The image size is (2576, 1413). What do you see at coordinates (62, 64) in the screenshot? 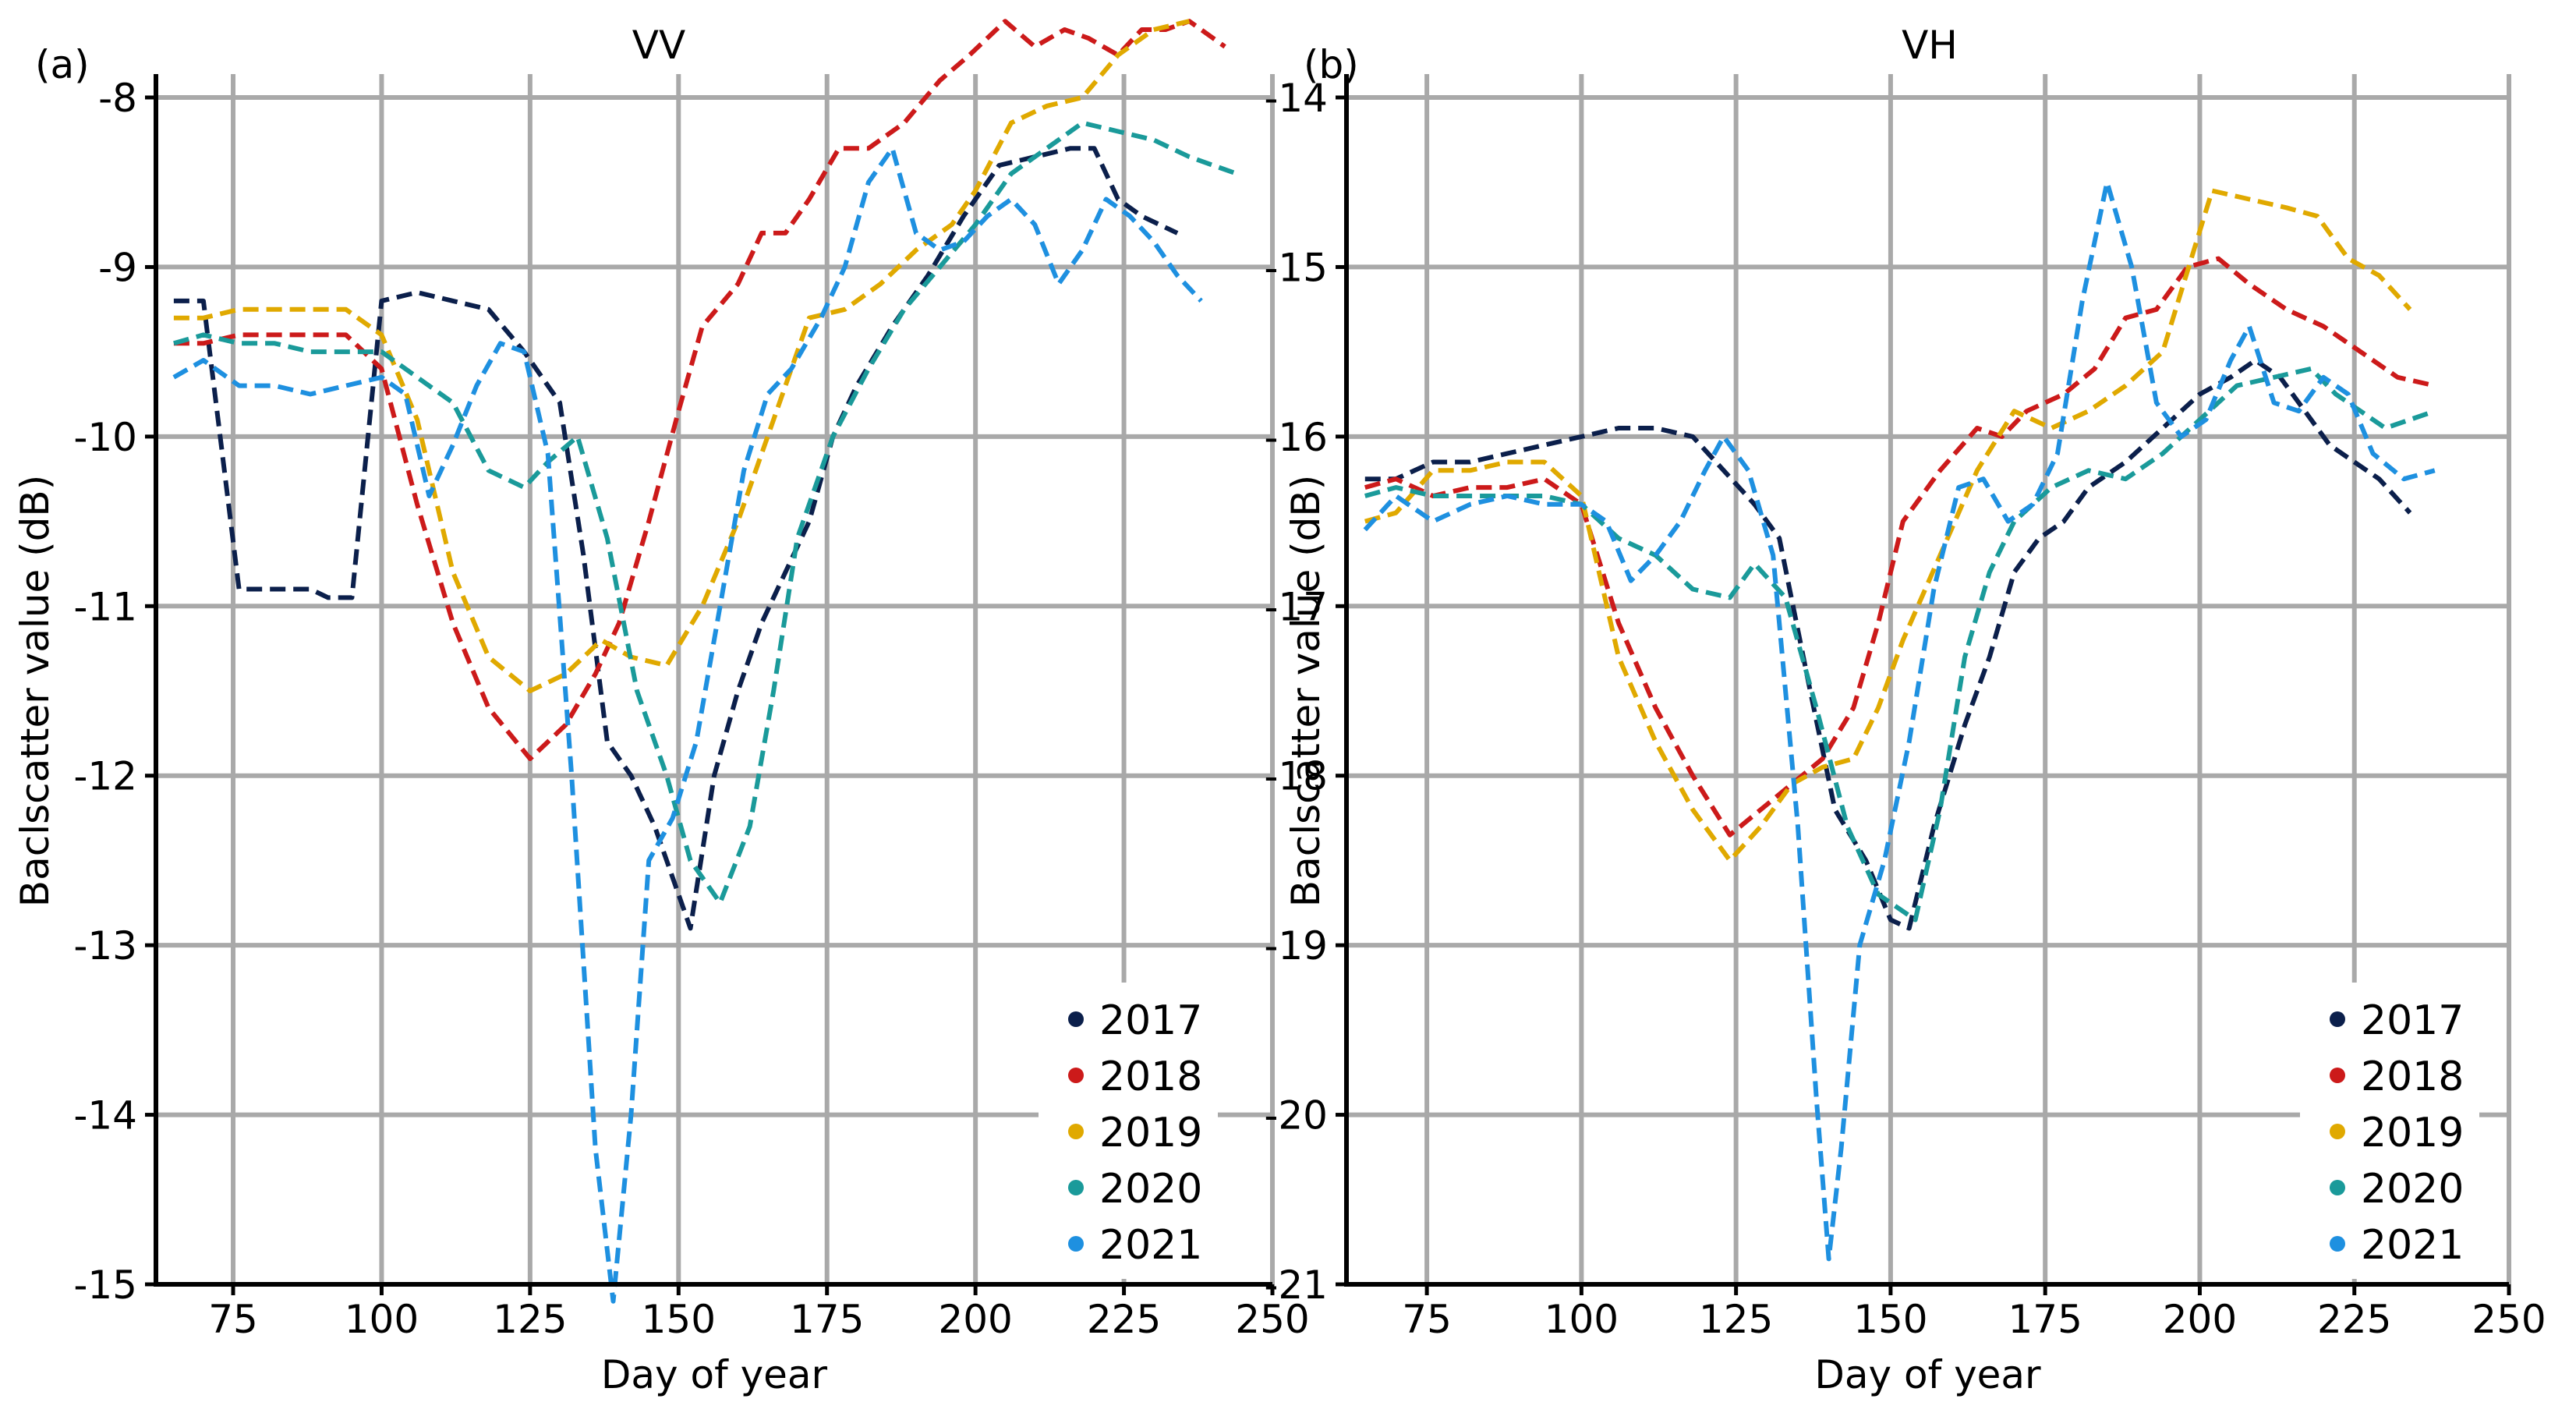
I see `panel-label: (a)` at bounding box center [62, 64].